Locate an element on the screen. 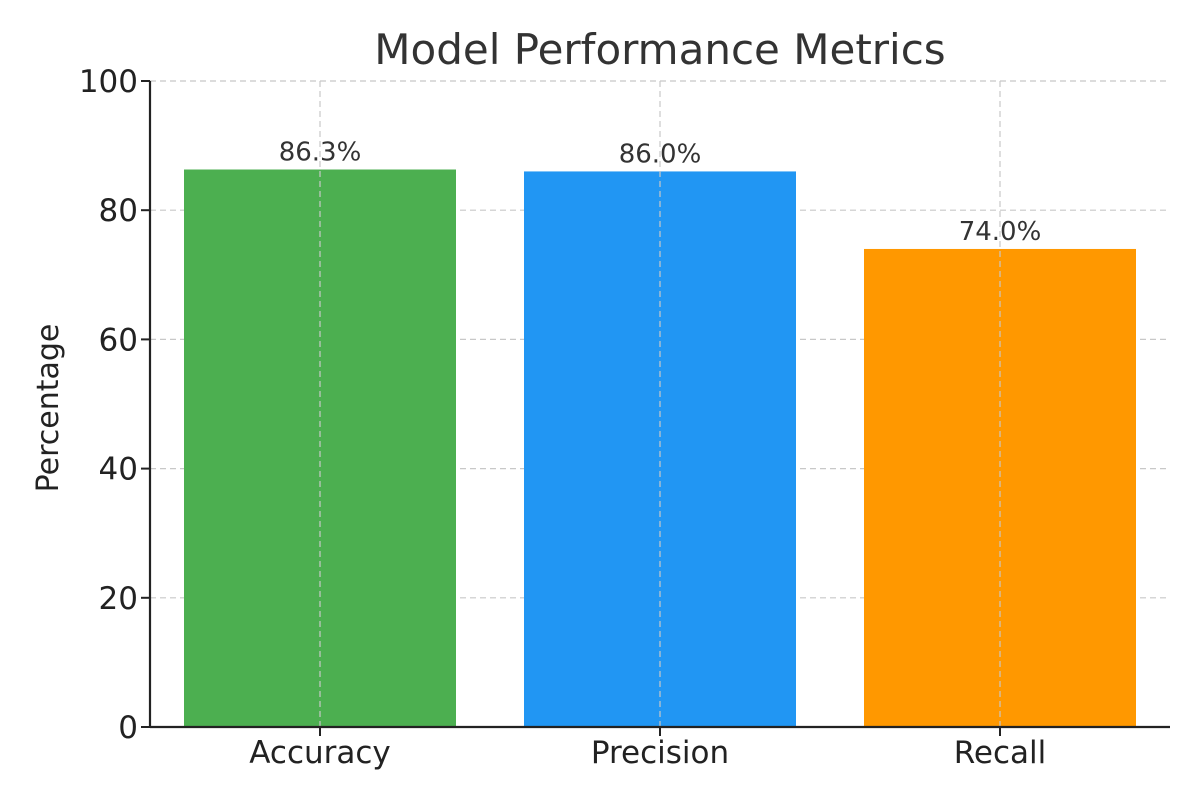 This screenshot has width=1200, height=800. y-tick-label: 40 is located at coordinates (118, 470).